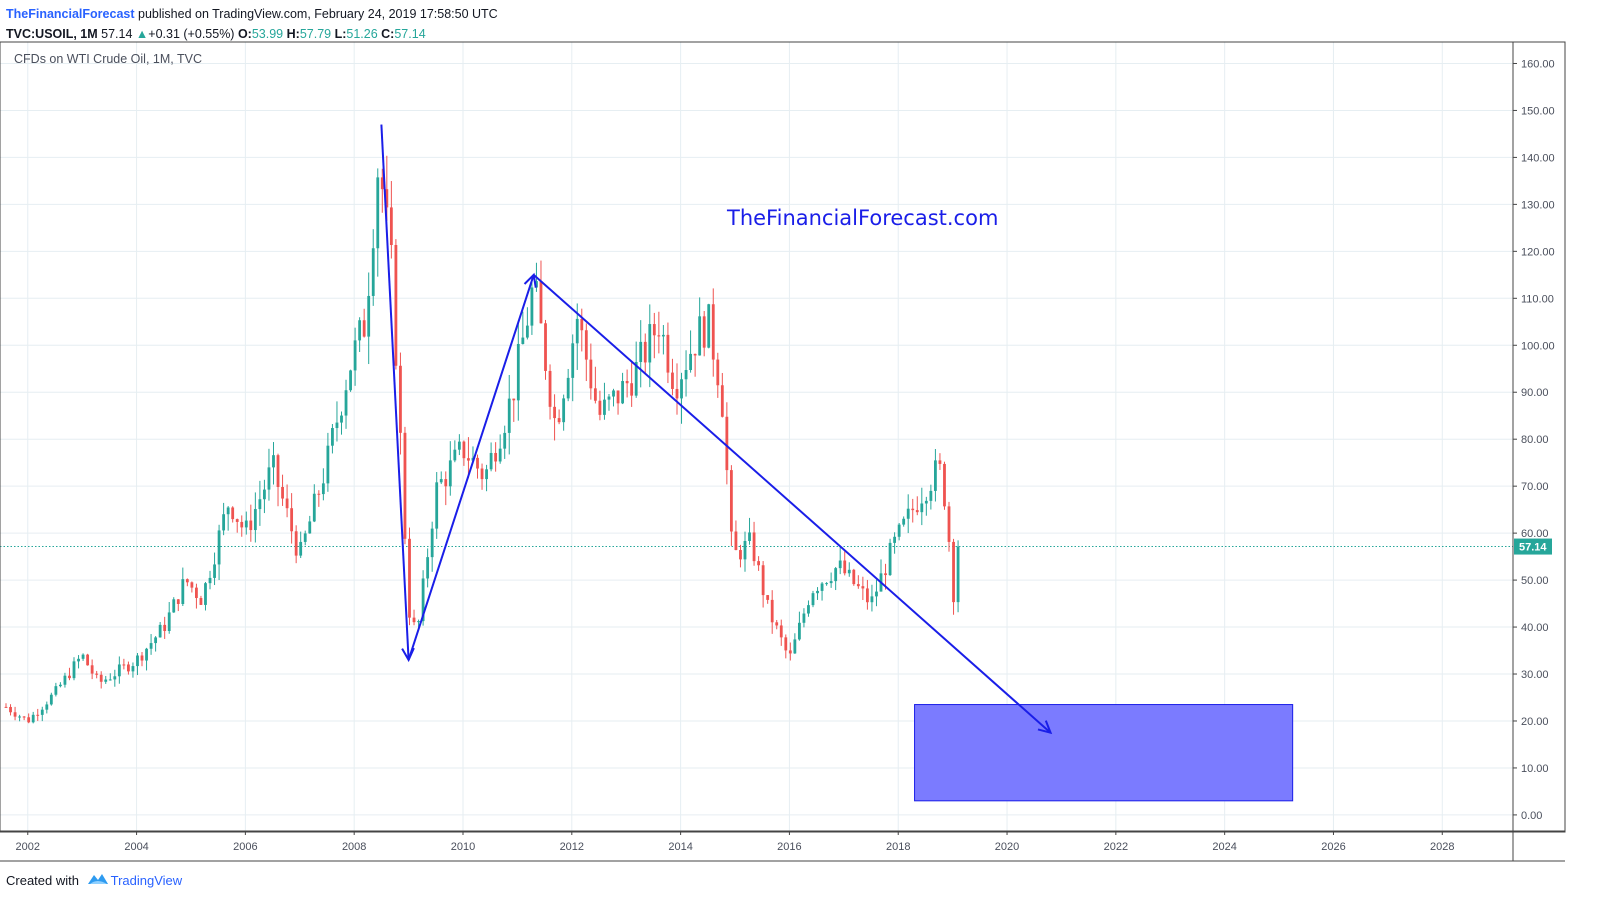 The width and height of the screenshot is (1624, 898). I want to click on target-zone-layer, so click(1104, 753).